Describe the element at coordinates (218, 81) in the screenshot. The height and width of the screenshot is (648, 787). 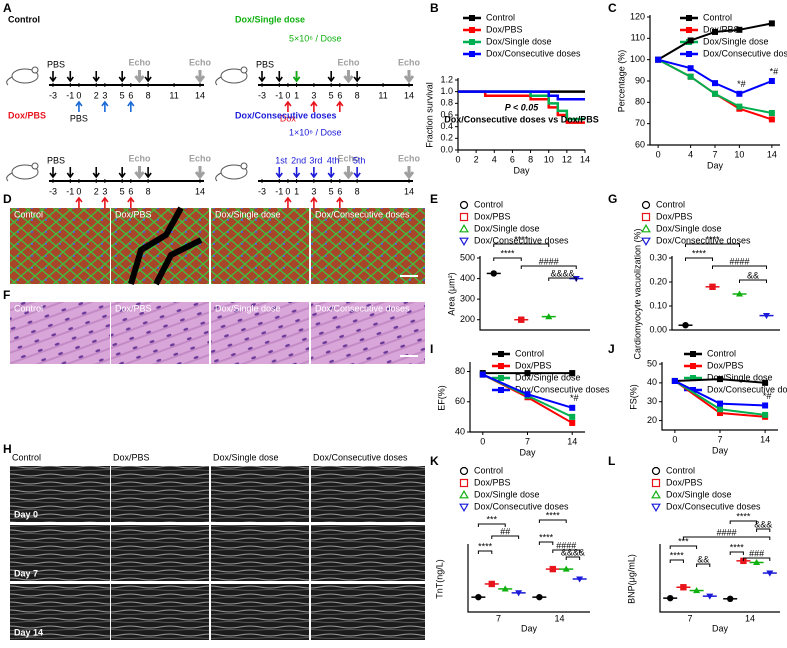
I see `mouse-tail` at that location.